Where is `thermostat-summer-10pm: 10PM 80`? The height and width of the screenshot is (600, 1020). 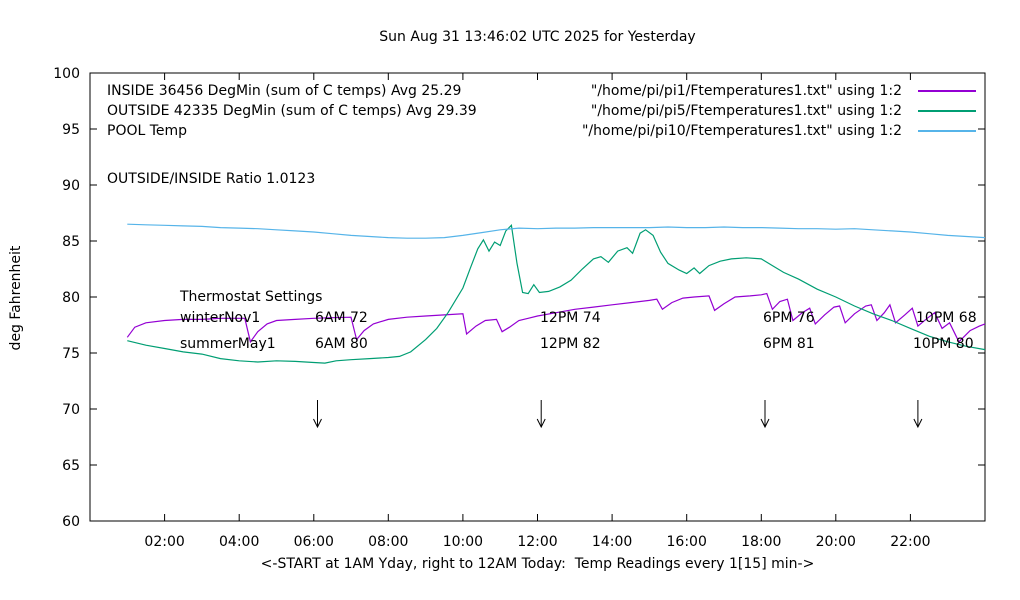
thermostat-summer-10pm: 10PM 80 is located at coordinates (943, 344).